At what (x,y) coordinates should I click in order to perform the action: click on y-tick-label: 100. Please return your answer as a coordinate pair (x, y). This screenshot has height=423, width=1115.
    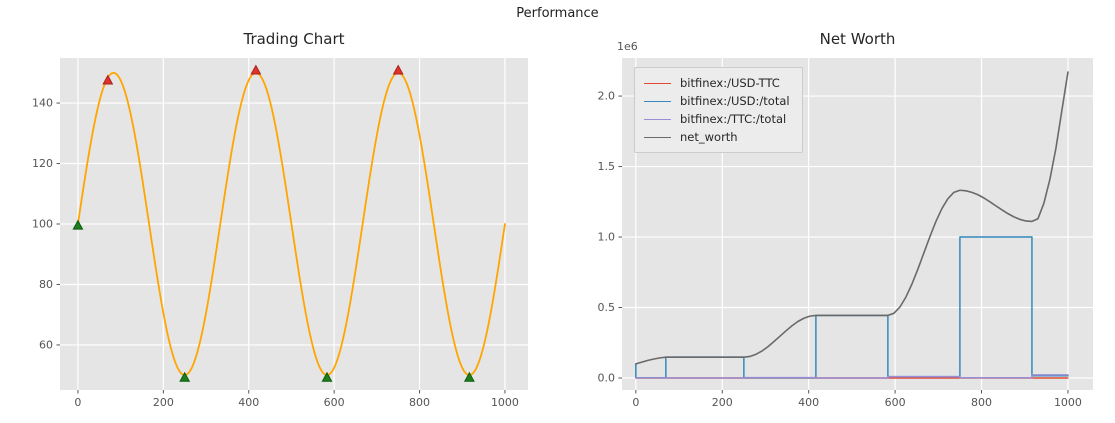
    Looking at the image, I should click on (42, 224).